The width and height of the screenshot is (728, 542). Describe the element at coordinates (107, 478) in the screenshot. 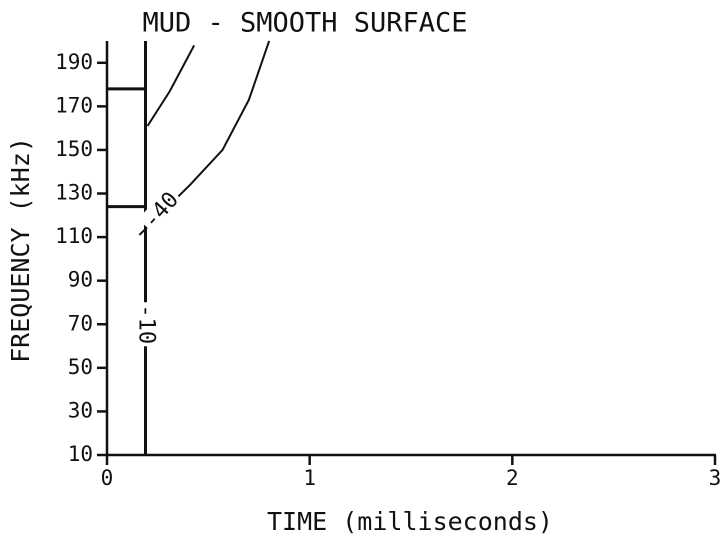

I see `x-tick-label: 0` at that location.